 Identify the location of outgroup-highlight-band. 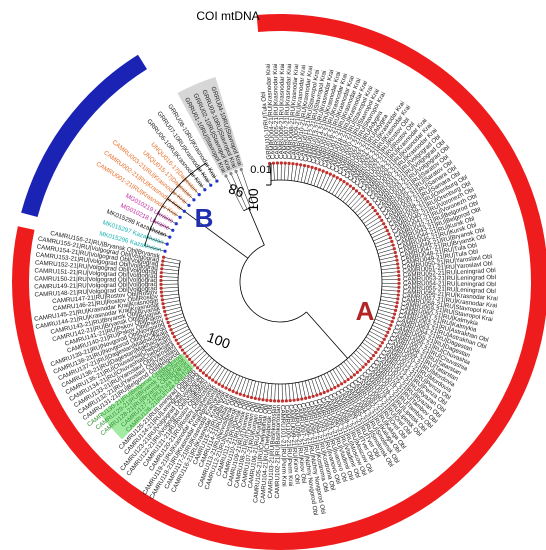
(210, 126).